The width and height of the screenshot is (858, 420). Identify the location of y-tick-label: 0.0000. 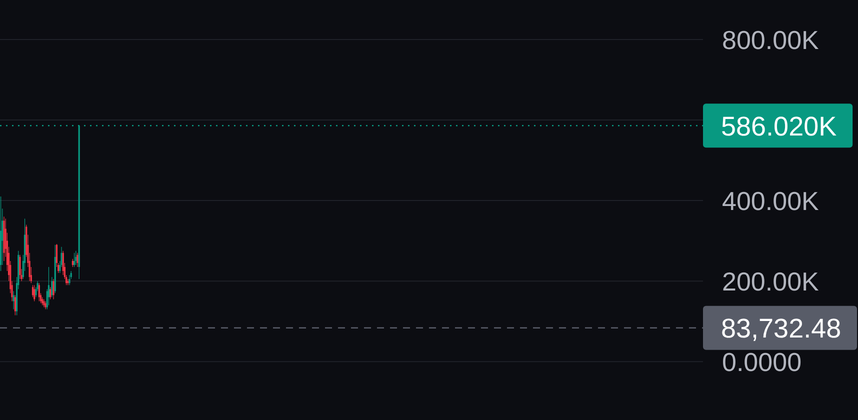
(762, 361).